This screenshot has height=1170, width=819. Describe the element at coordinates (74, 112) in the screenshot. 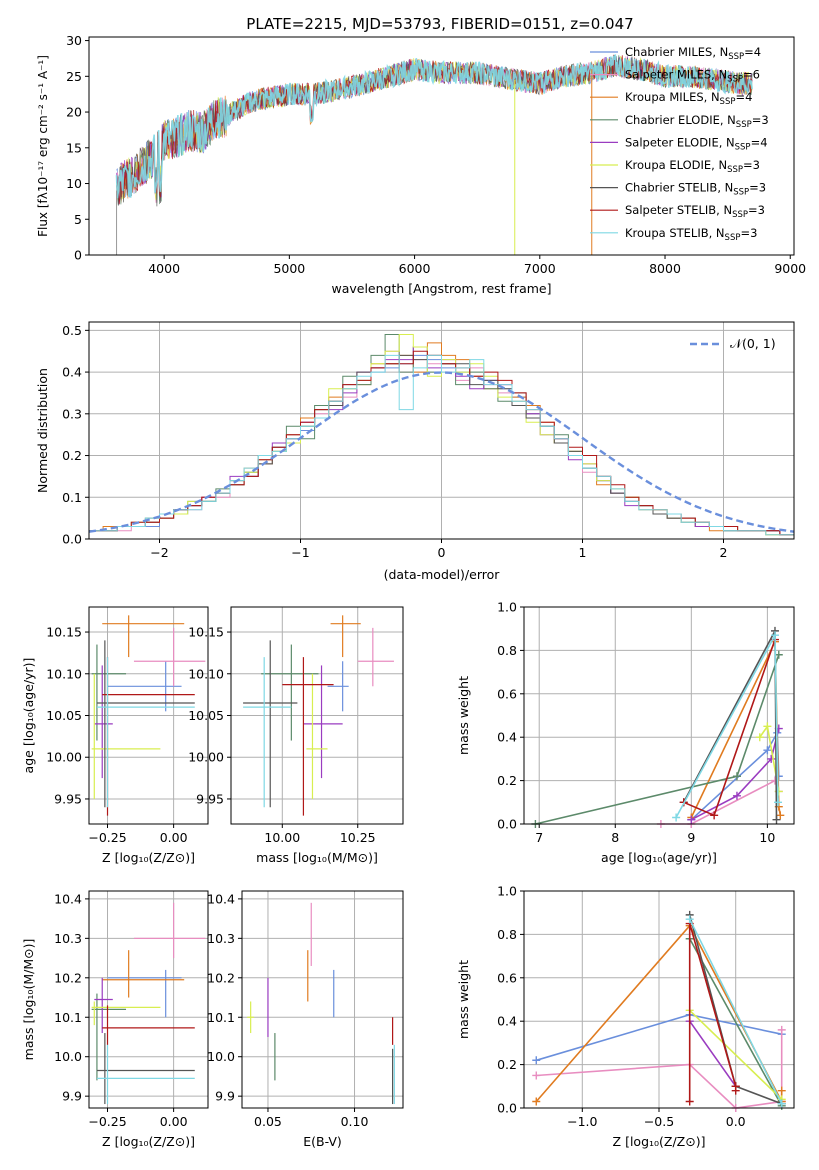

I see `y-tick-label: 20` at that location.